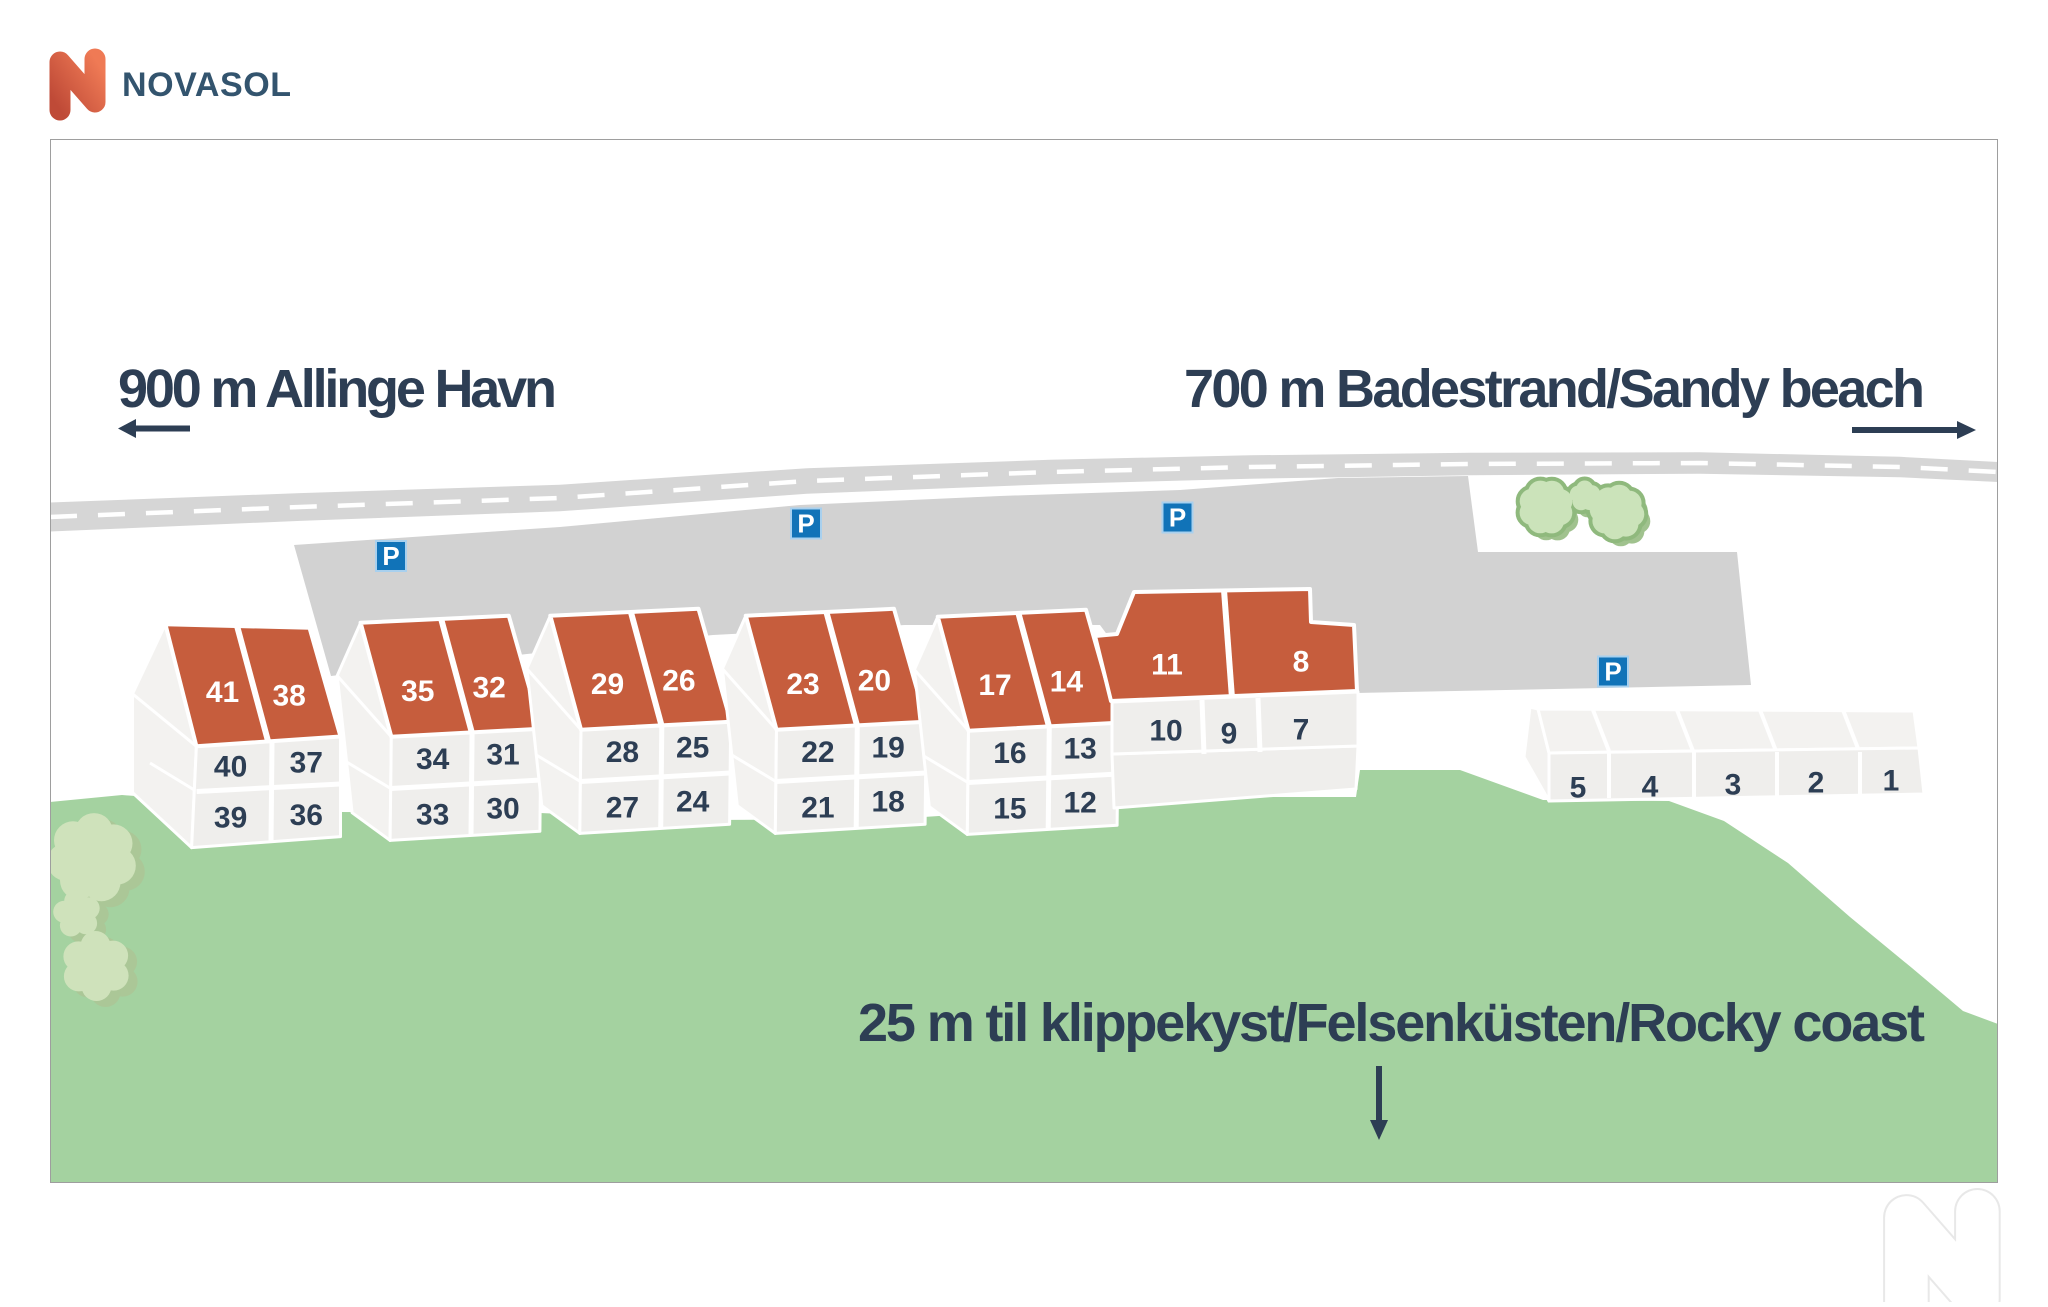 The height and width of the screenshot is (1307, 2048). I want to click on svg-text: 25, so click(692, 748).